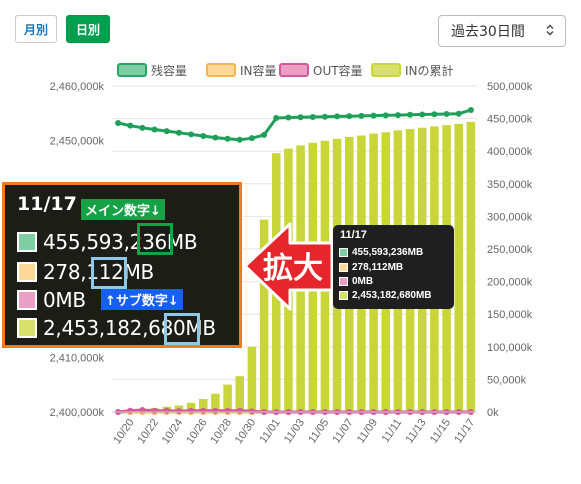 This screenshot has height=484, width=581. Describe the element at coordinates (338, 70) in the screenshot. I see `legend-label: OUT容量` at that location.